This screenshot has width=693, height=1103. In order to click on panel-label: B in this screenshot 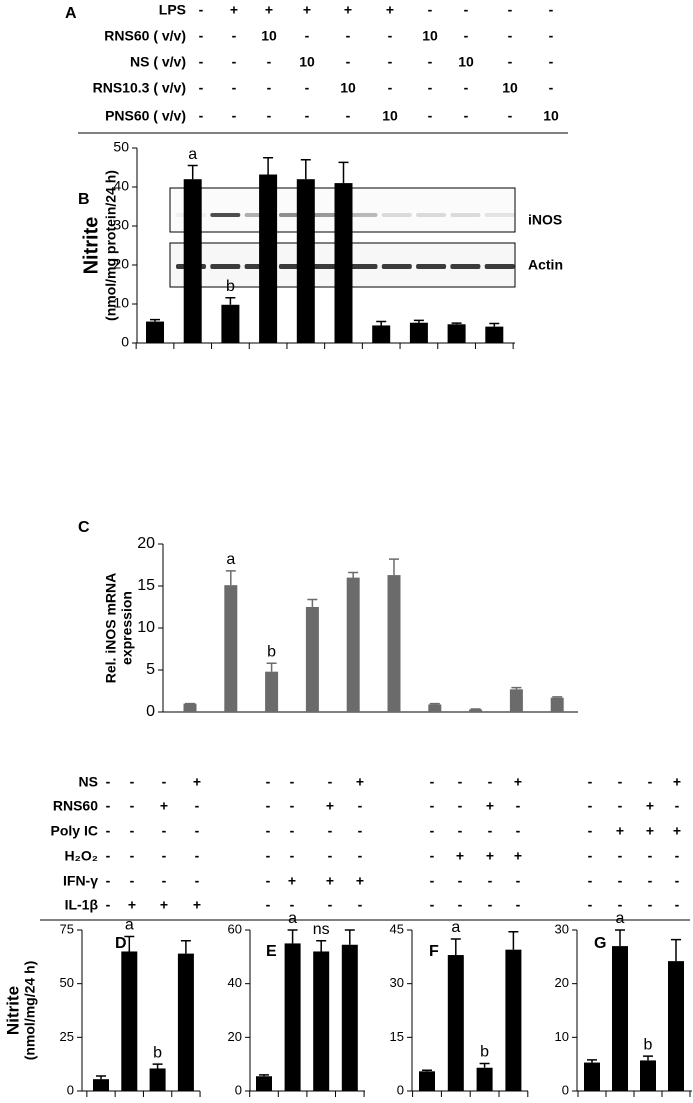, I will do `click(84, 199)`.